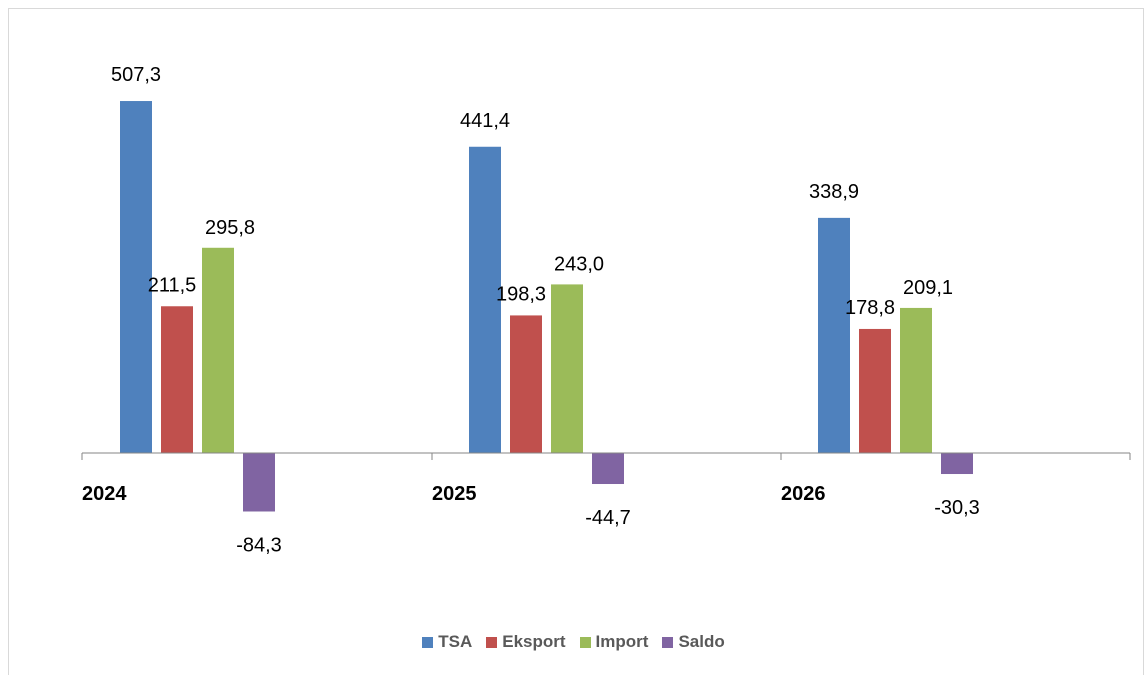 This screenshot has height=675, width=1147. Describe the element at coordinates (834, 335) in the screenshot. I see `bar-tsa-2026` at that location.